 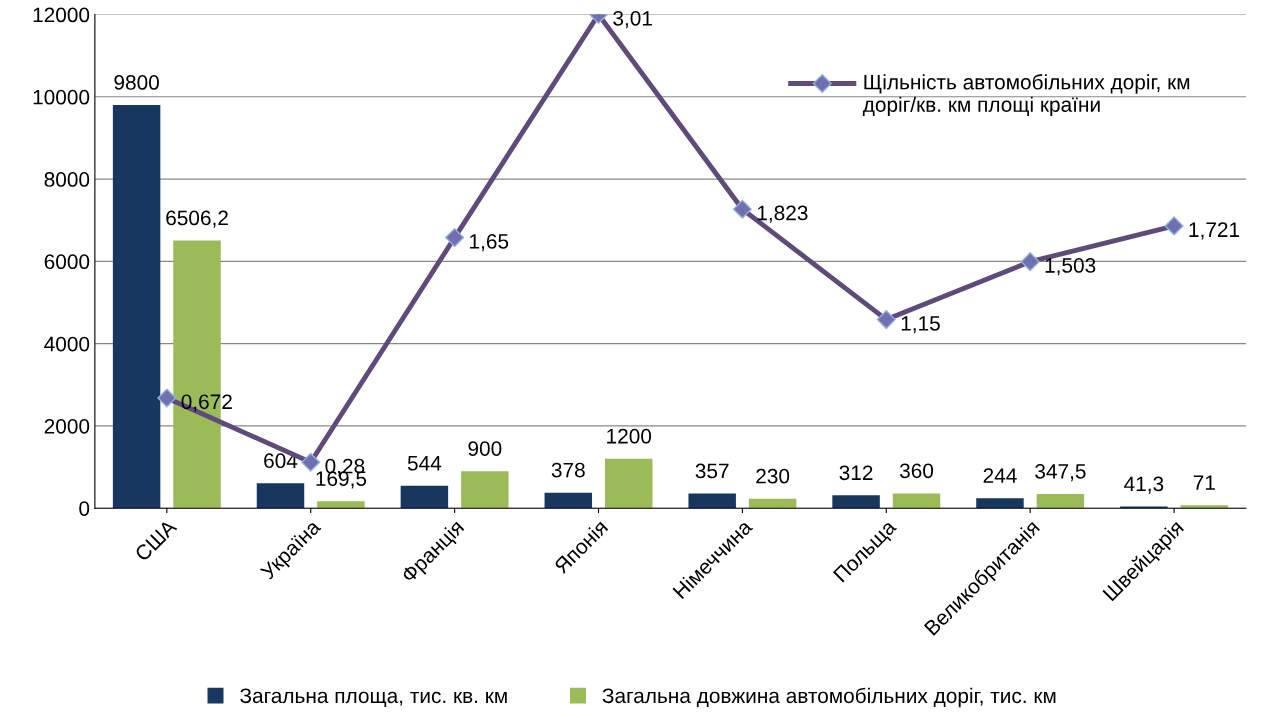 What do you see at coordinates (712, 471) in the screenshot?
I see `data-label: 357` at bounding box center [712, 471].